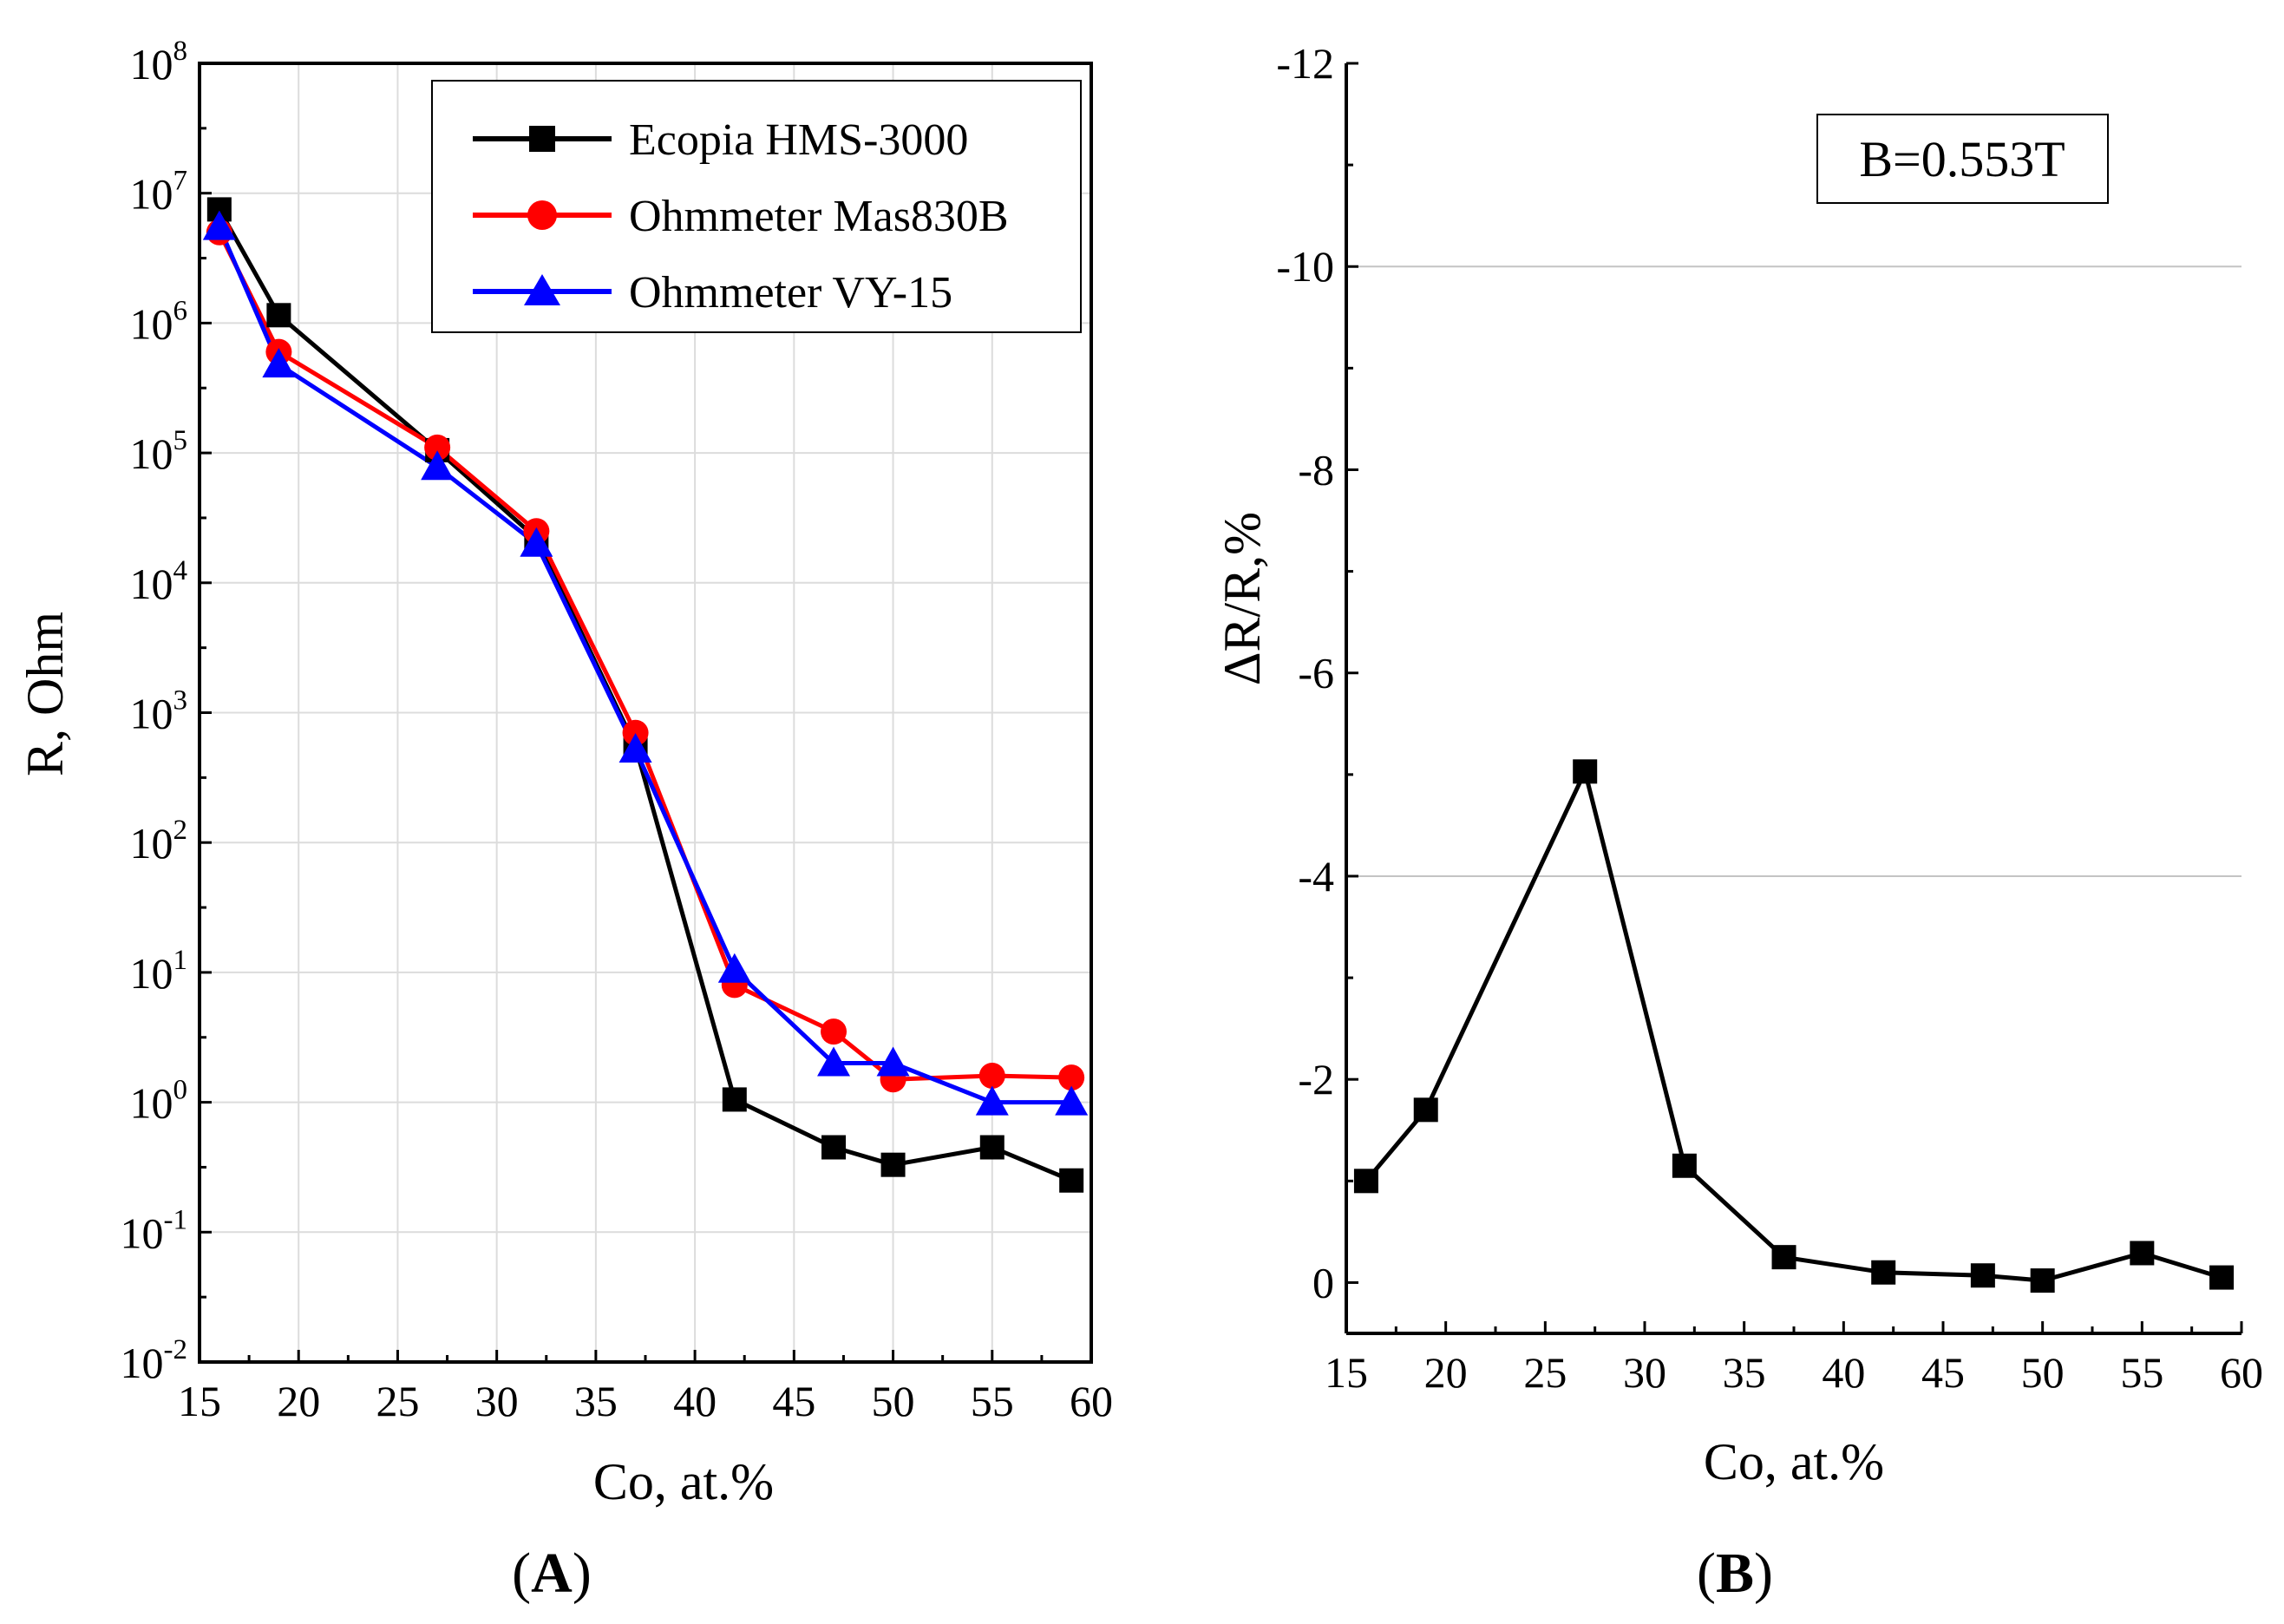 The height and width of the screenshot is (1624, 2284). I want to click on chart-a-y-tick-label: 10⁰, so click(159, 1101).